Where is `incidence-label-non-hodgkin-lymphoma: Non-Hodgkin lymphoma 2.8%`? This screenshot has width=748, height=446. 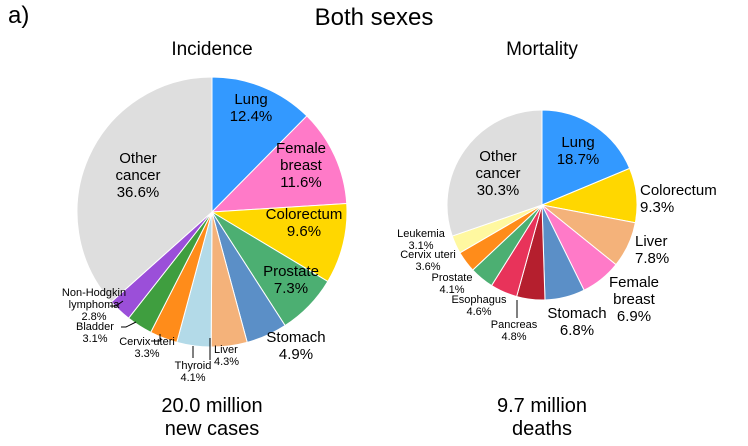 incidence-label-non-hodgkin-lymphoma: Non-Hodgkin lymphoma 2.8% is located at coordinates (94, 305).